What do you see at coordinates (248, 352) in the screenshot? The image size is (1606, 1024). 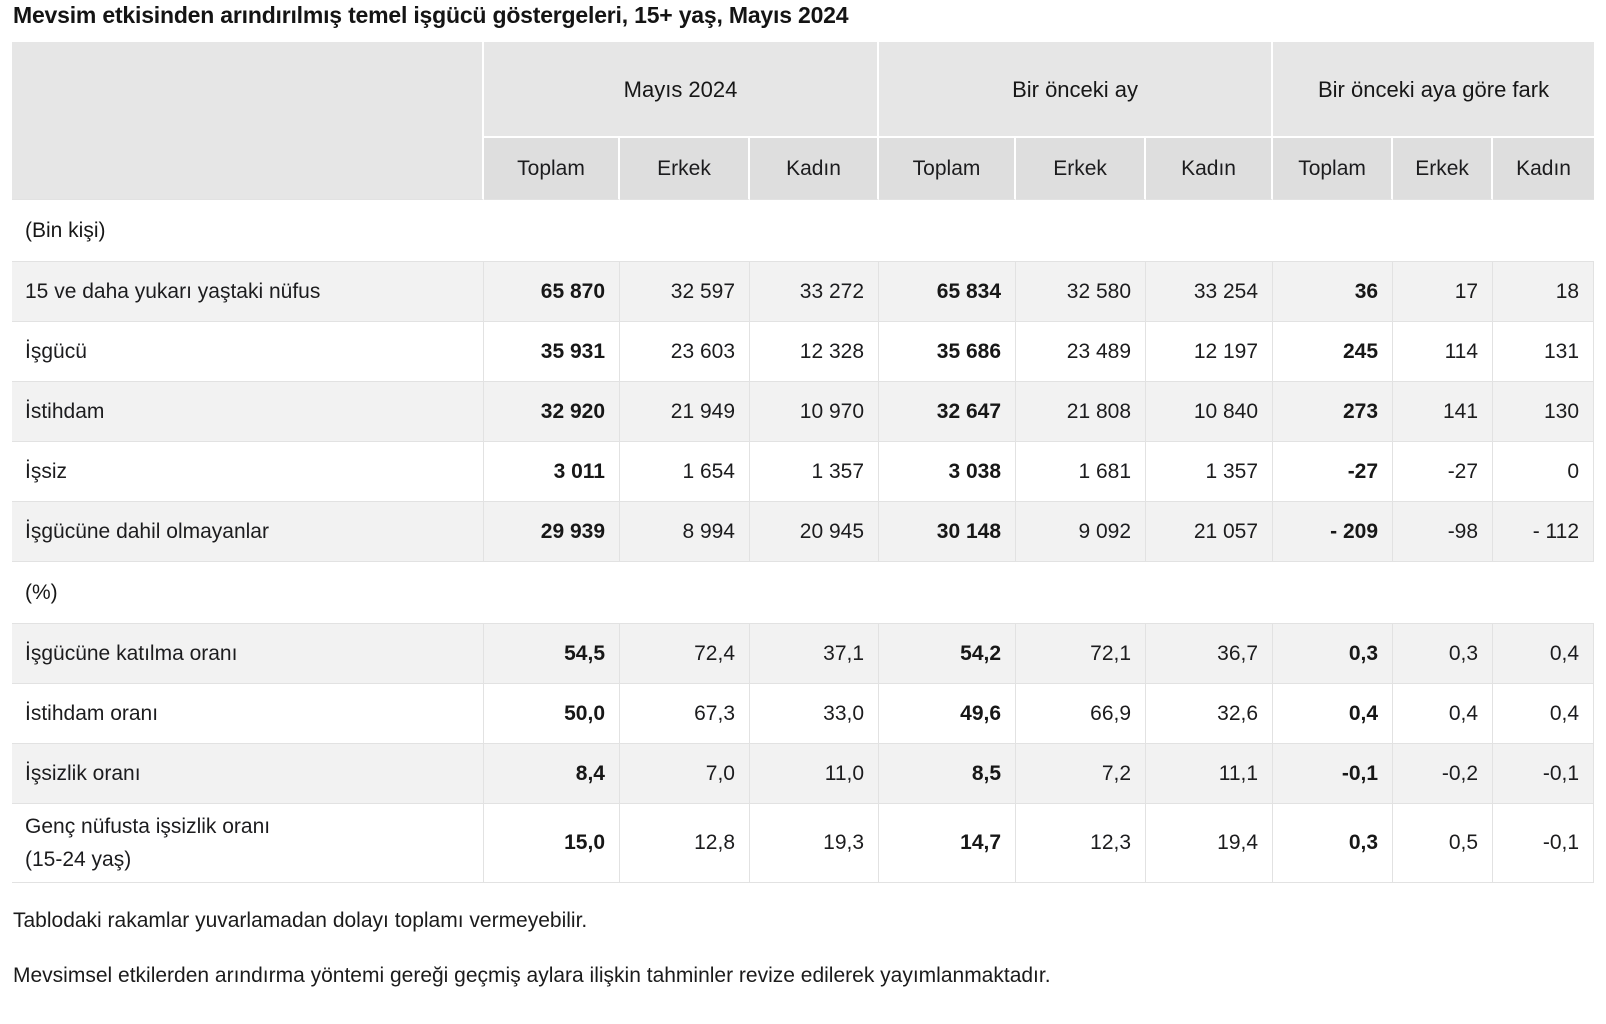 I see `row-label: İşgücü` at bounding box center [248, 352].